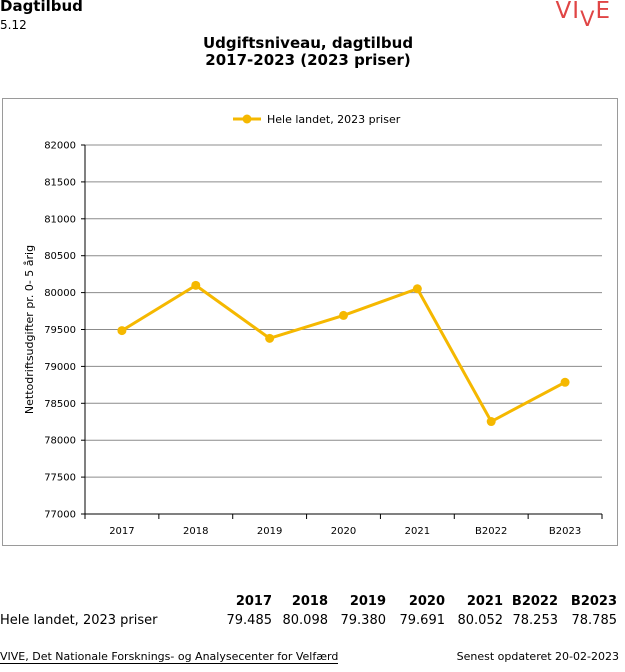  Describe the element at coordinates (29, 329) in the screenshot. I see `y-axis-label: Nettodriftsudgifter pr. 0- 5 årig` at that location.